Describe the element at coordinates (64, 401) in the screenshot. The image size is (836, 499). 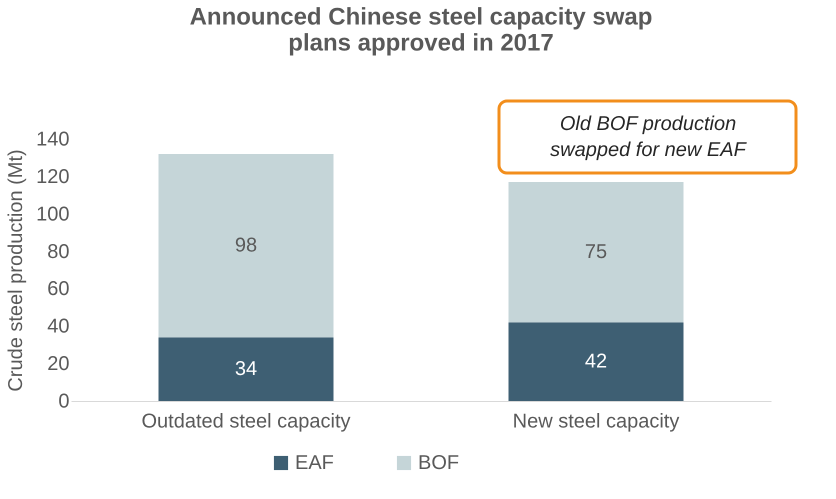
I see `y-tick-label: 0` at that location.